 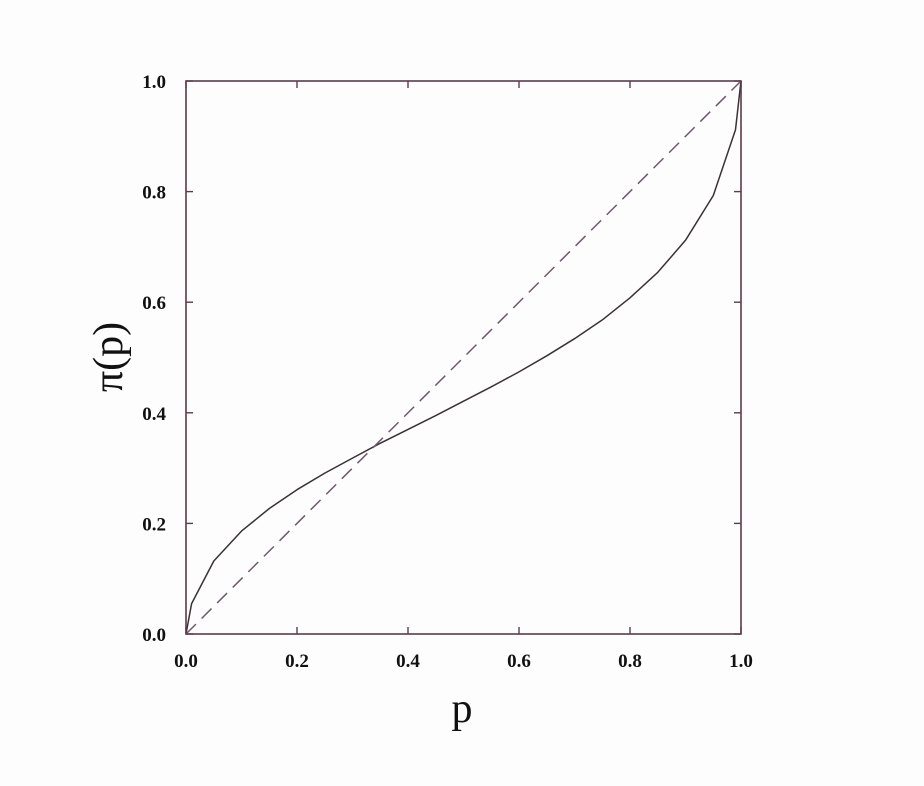 What do you see at coordinates (154, 303) in the screenshot?
I see `y-tick-label: 0.6` at bounding box center [154, 303].